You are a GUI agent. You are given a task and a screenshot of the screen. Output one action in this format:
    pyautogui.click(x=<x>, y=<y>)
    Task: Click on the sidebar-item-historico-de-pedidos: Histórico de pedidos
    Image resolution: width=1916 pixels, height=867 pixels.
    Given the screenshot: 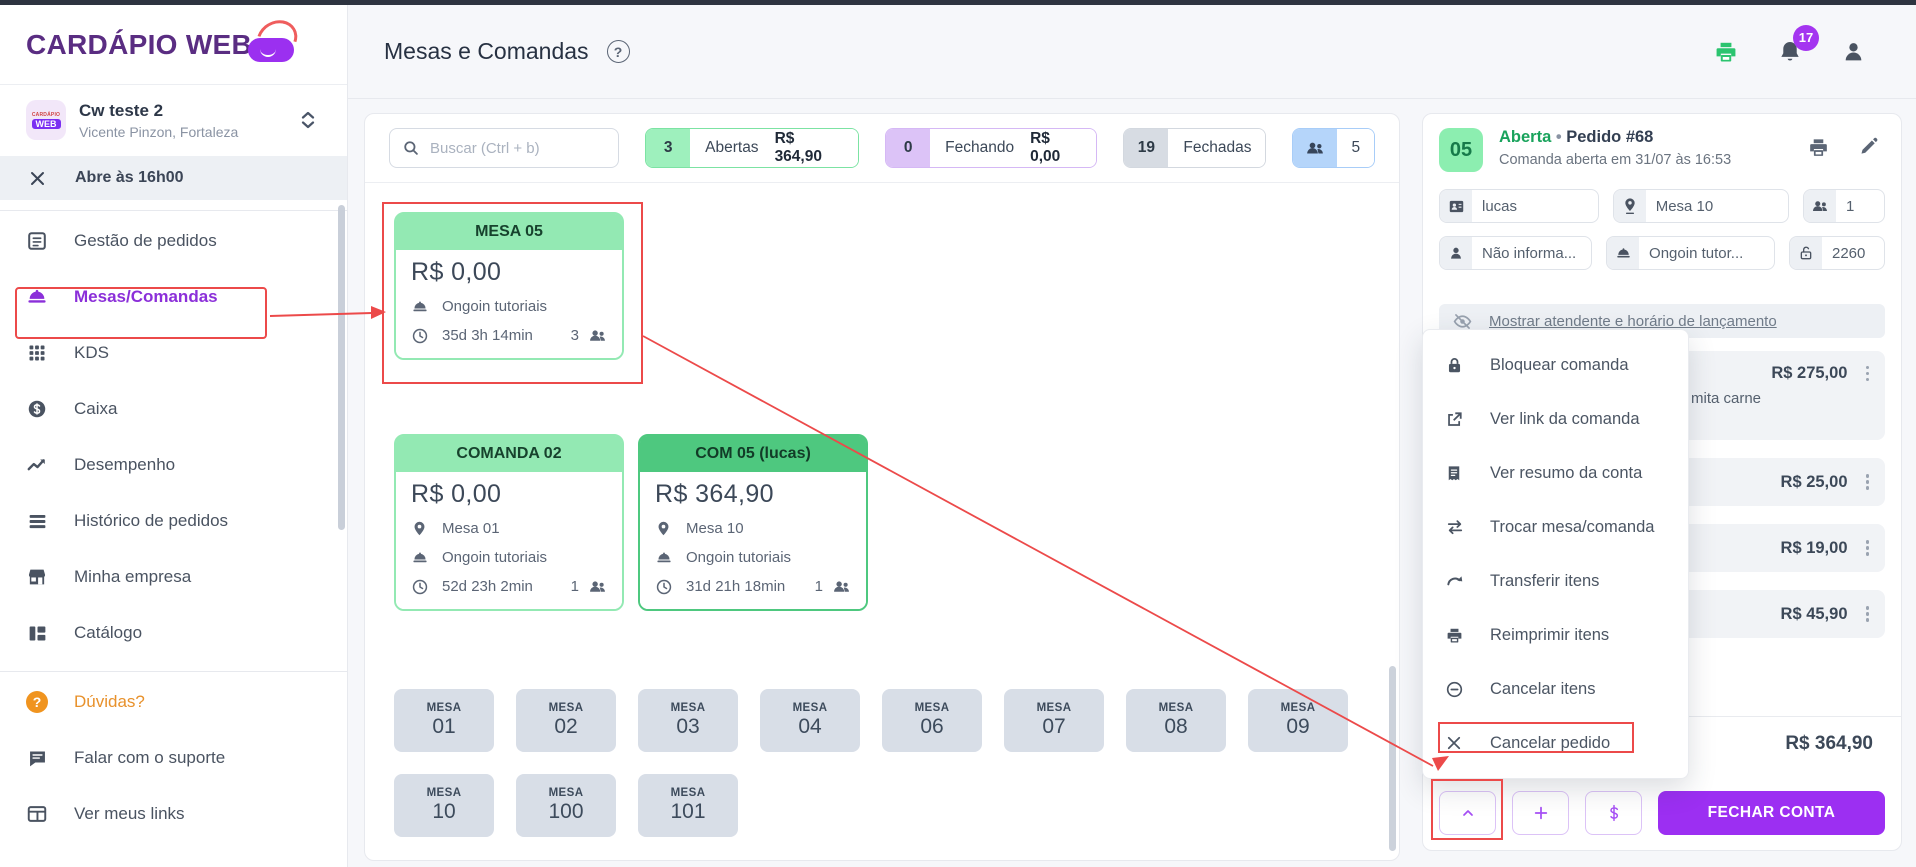 What is the action you would take?
    pyautogui.click(x=173, y=521)
    